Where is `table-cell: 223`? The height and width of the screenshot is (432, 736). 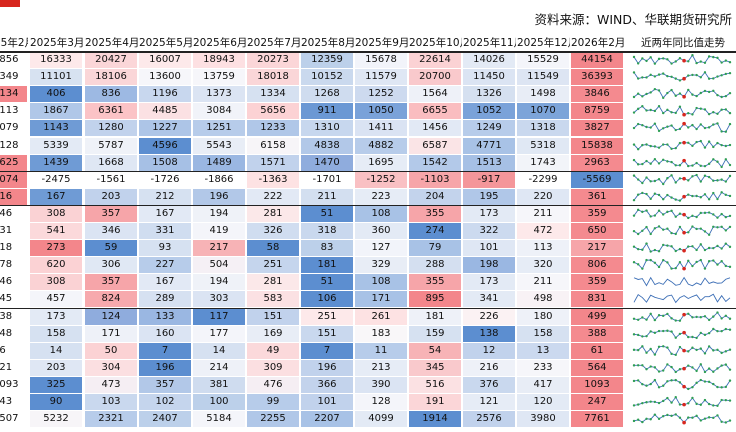
table-cell: 223 is located at coordinates (381, 196).